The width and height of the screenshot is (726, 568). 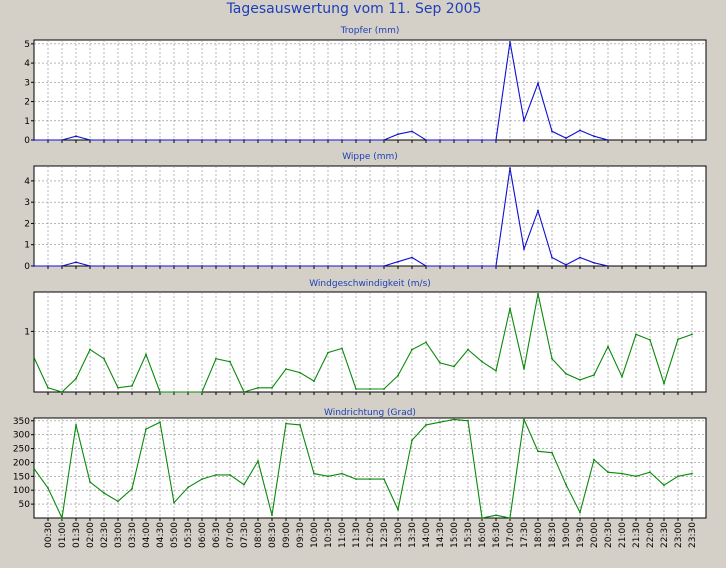 What do you see at coordinates (651, 535) in the screenshot?
I see `x-tick-label: 22:00` at bounding box center [651, 535].